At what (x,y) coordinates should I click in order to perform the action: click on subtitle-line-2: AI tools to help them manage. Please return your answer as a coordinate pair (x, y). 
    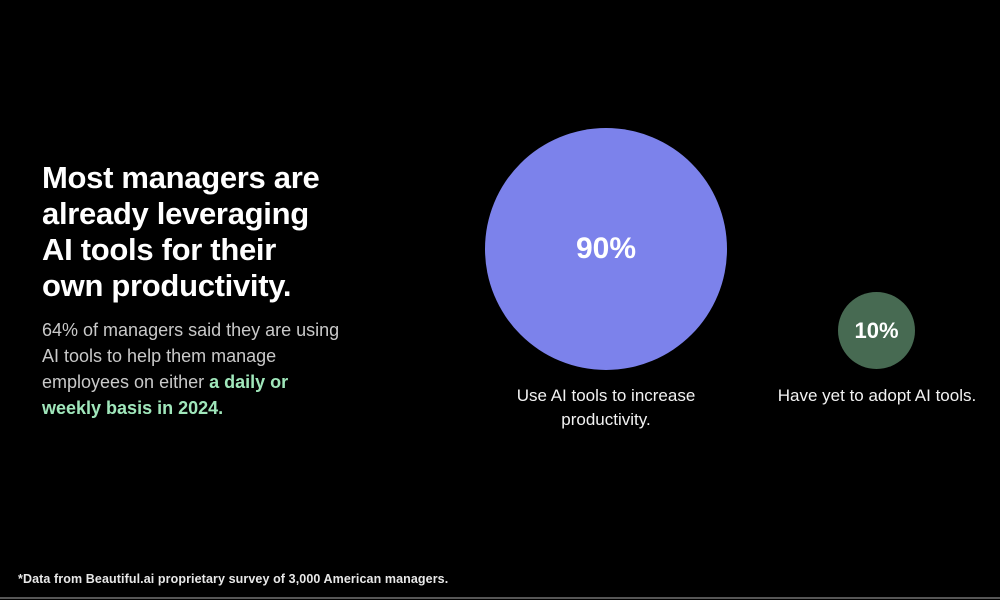
    Looking at the image, I should click on (212, 356).